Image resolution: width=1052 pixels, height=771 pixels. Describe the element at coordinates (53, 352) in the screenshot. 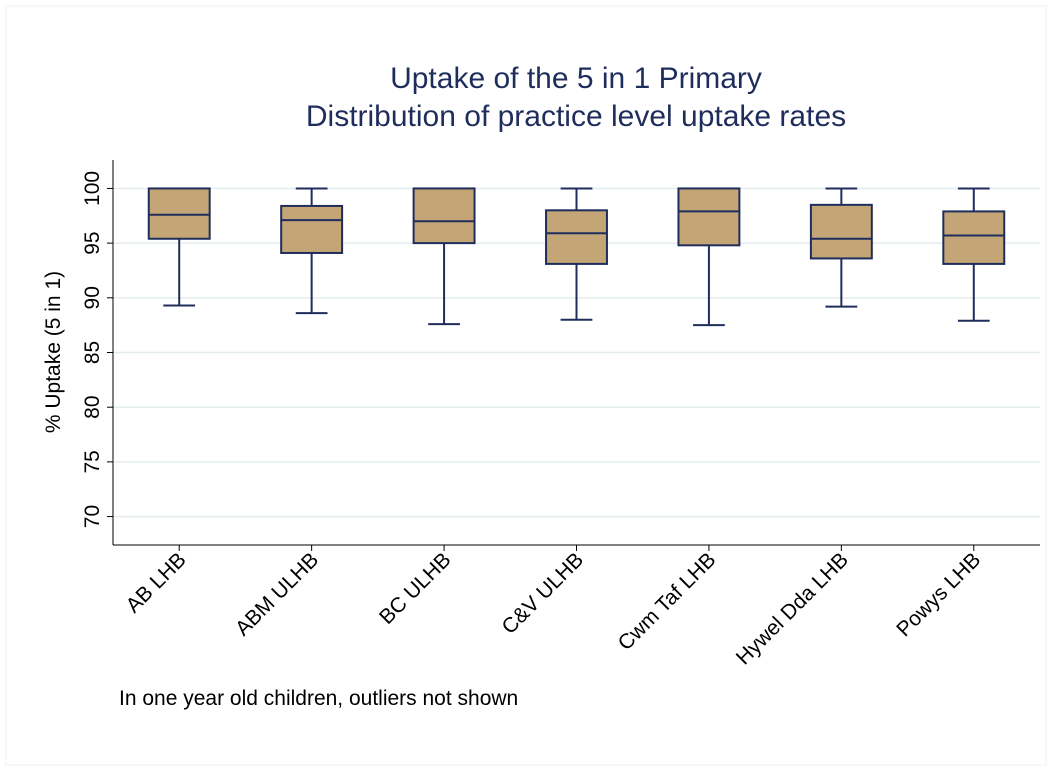

I see `y-axis-label: % Uptake (5 in 1)` at that location.